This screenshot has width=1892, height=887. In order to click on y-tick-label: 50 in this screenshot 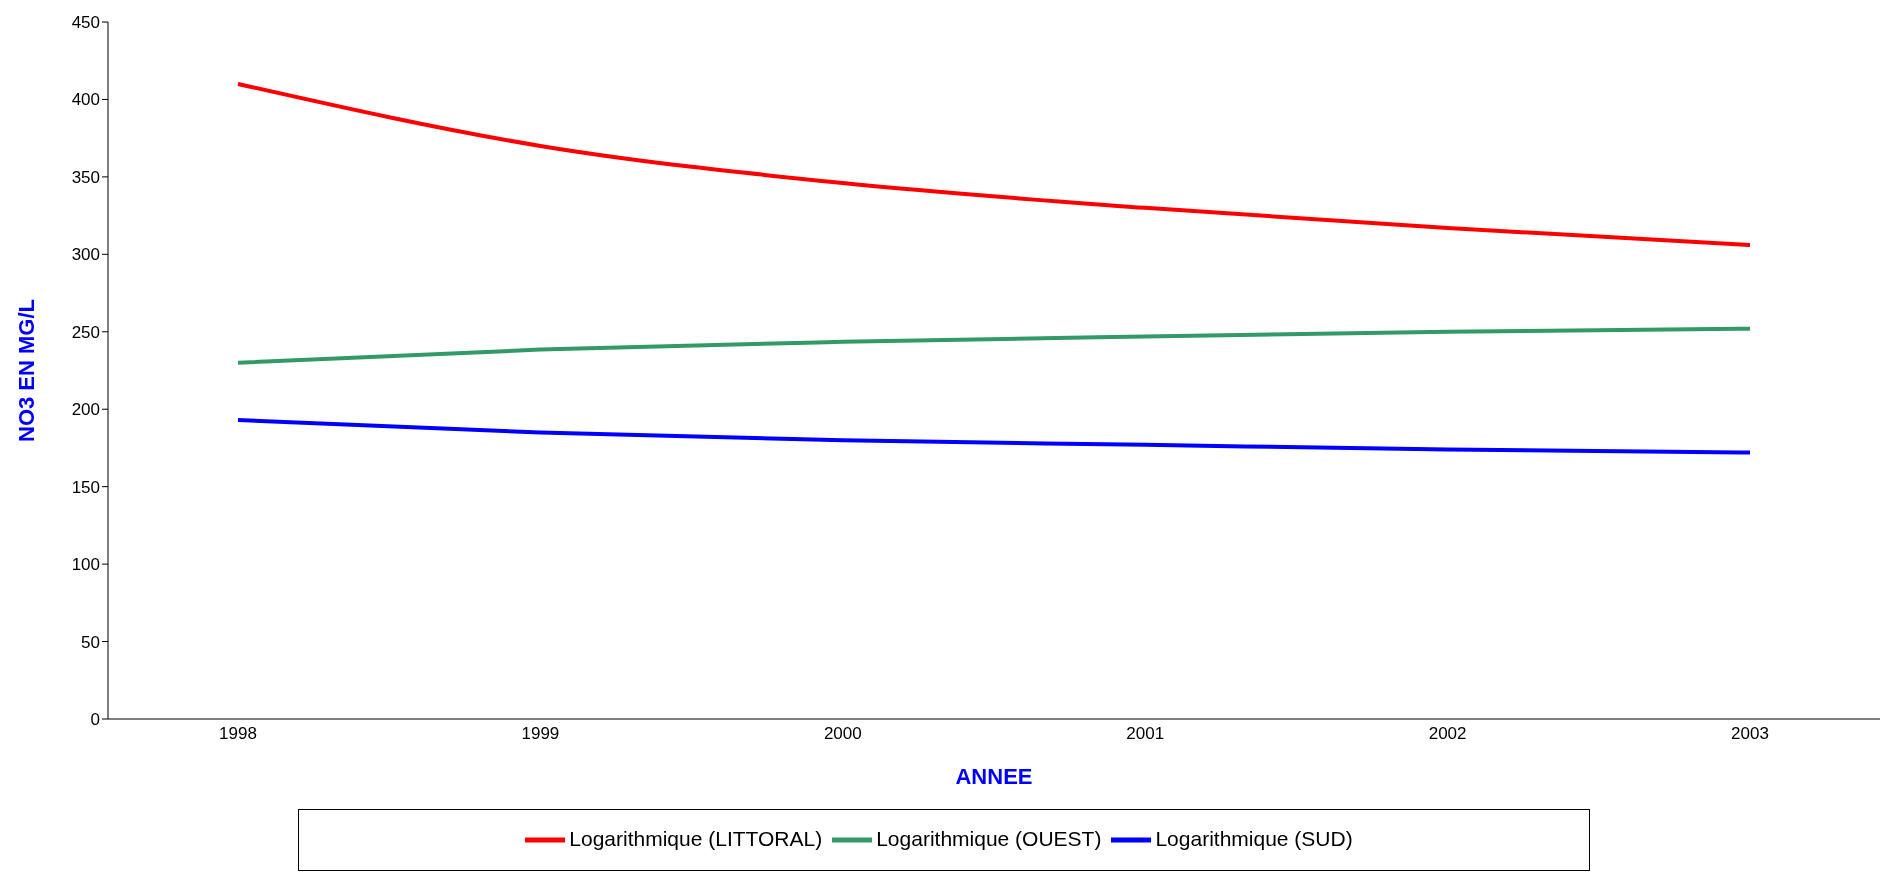, I will do `click(90, 642)`.